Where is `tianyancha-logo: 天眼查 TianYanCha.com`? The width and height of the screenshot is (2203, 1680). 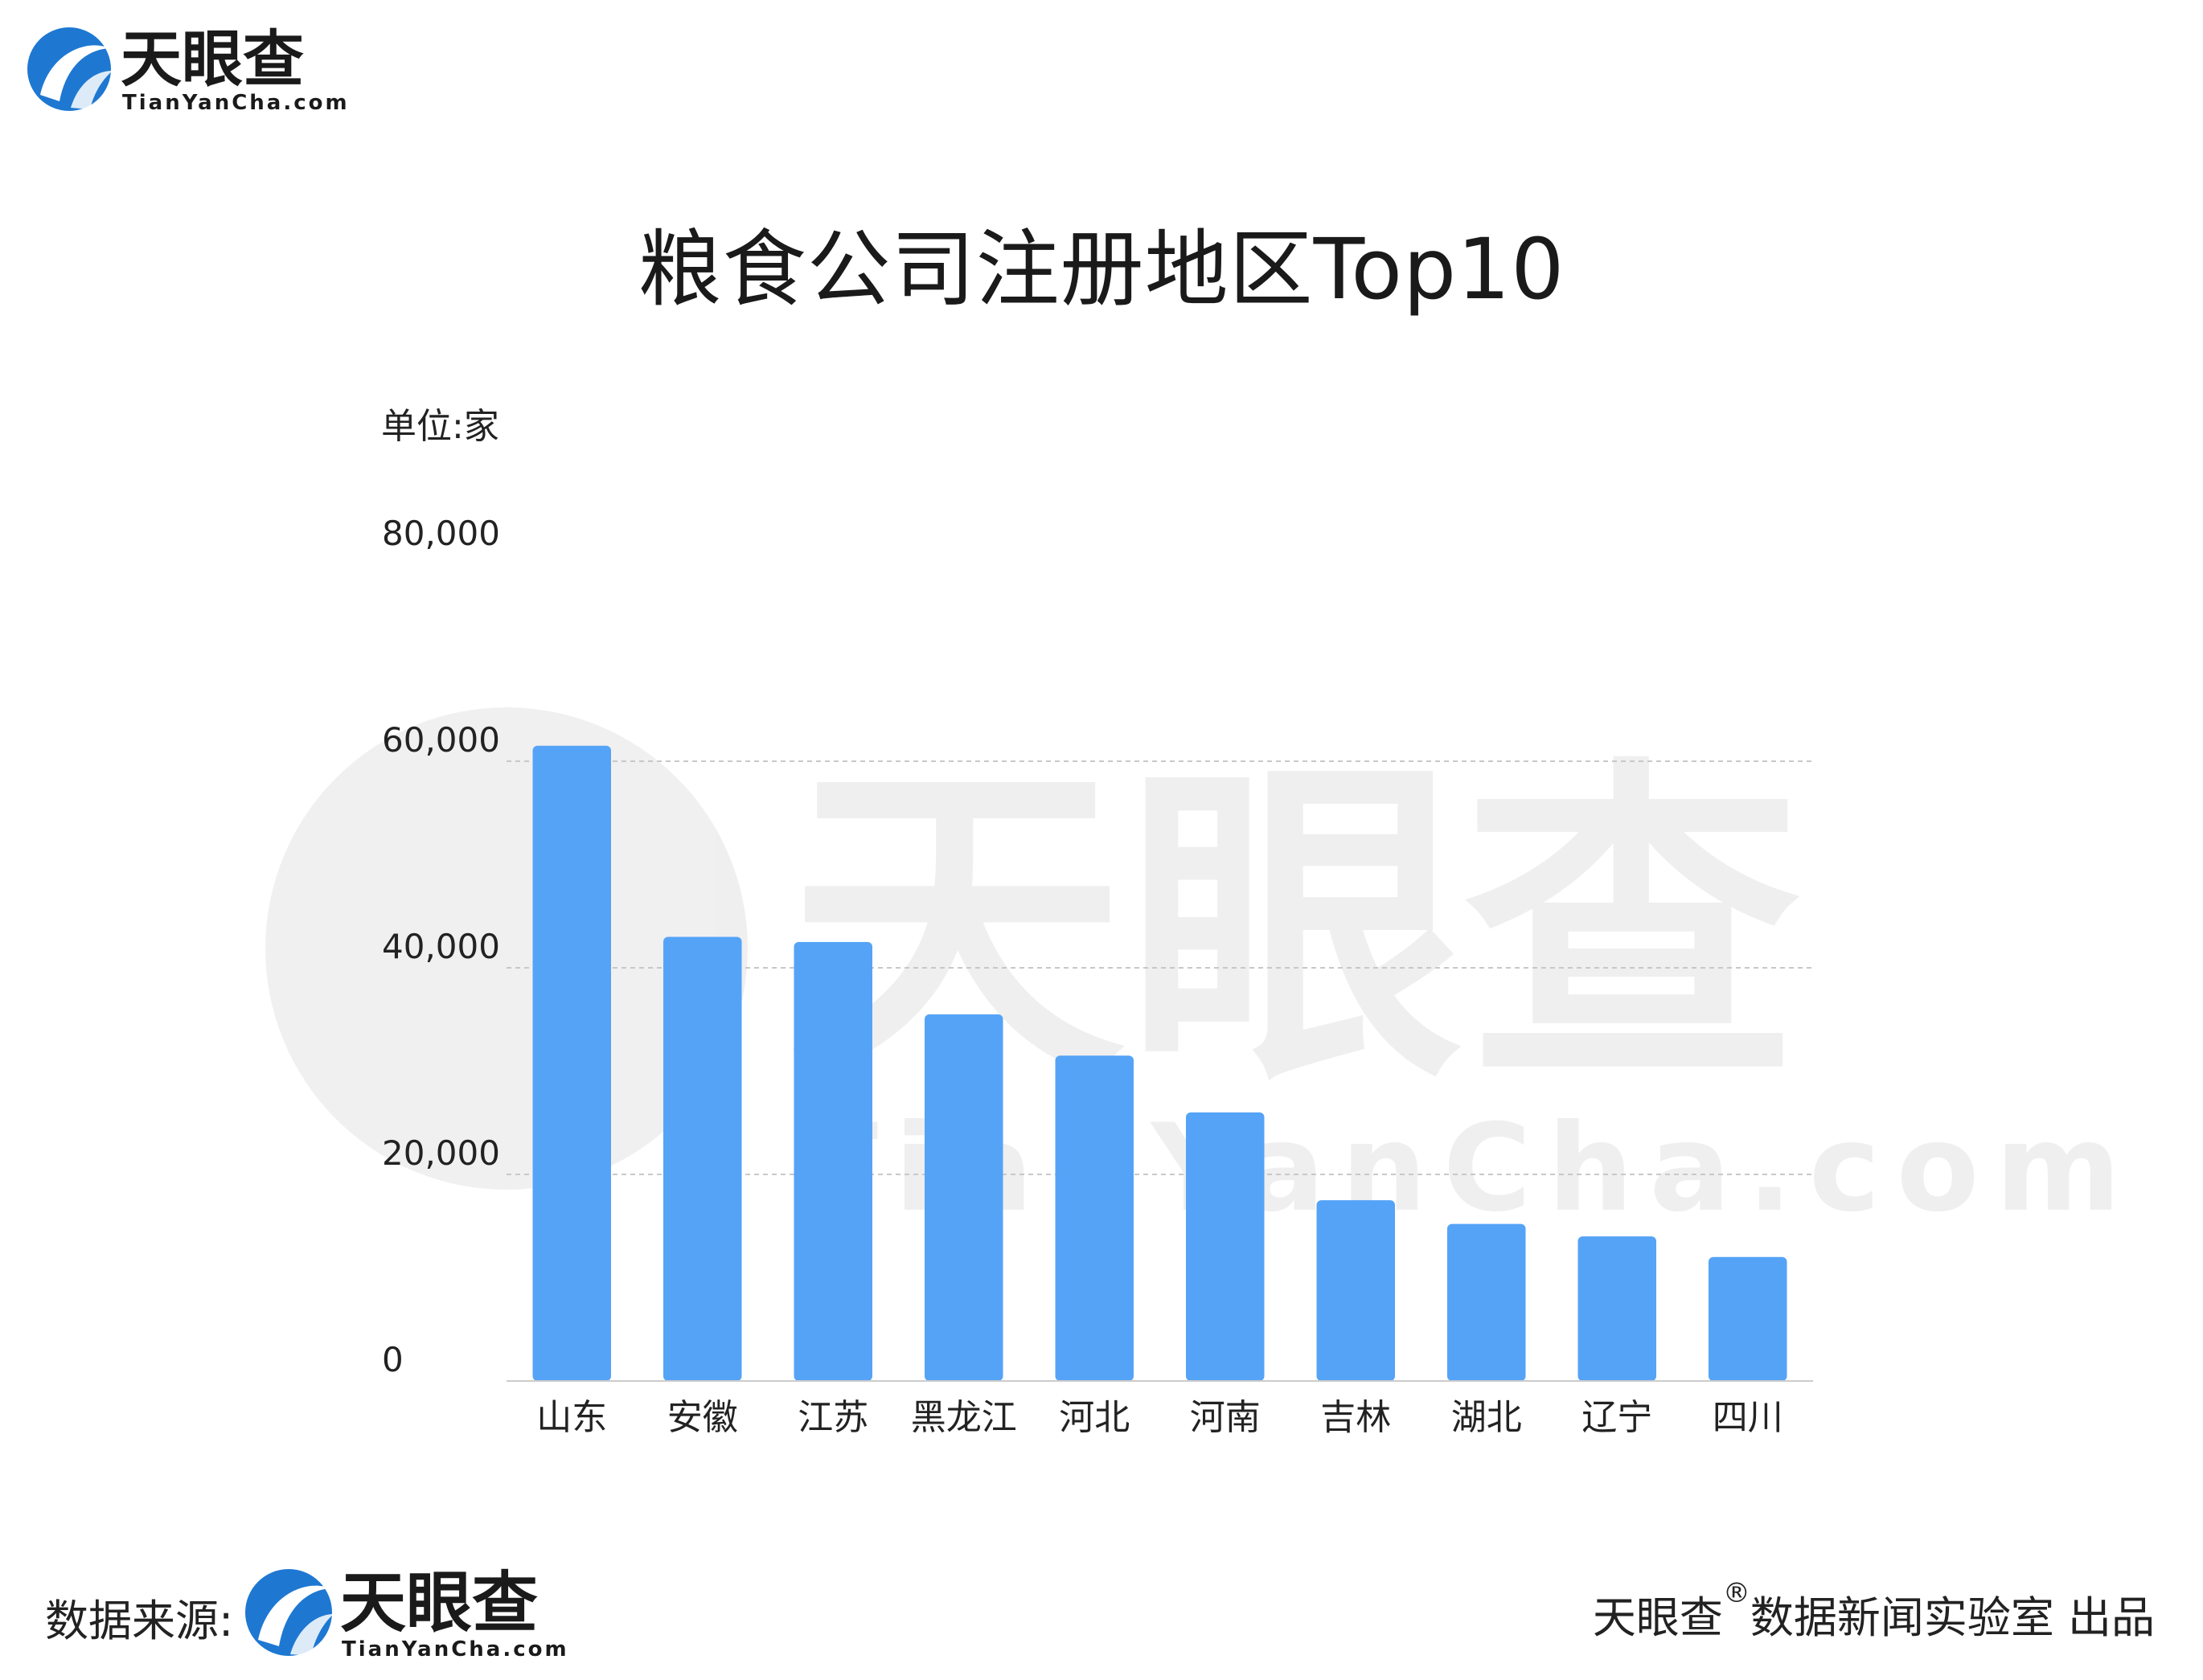 tianyancha-logo: 天眼查 TianYanCha.com is located at coordinates (188, 69).